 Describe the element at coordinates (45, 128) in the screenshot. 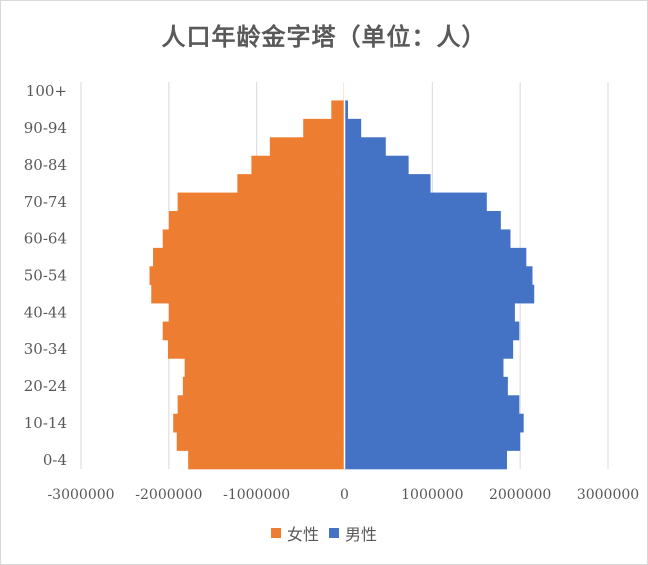

I see `y-tick-label: 90-94` at that location.